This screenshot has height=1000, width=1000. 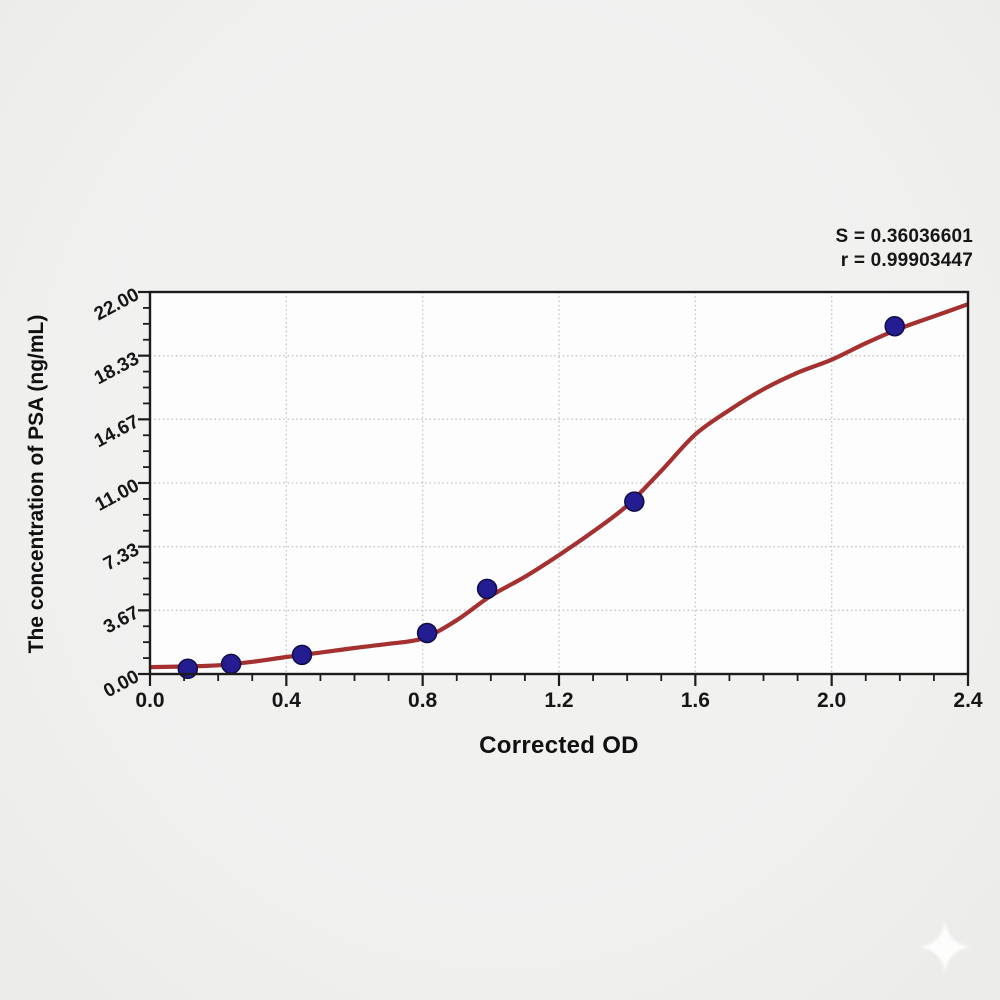 What do you see at coordinates (423, 700) in the screenshot?
I see `x-tick-label: 0.8` at bounding box center [423, 700].